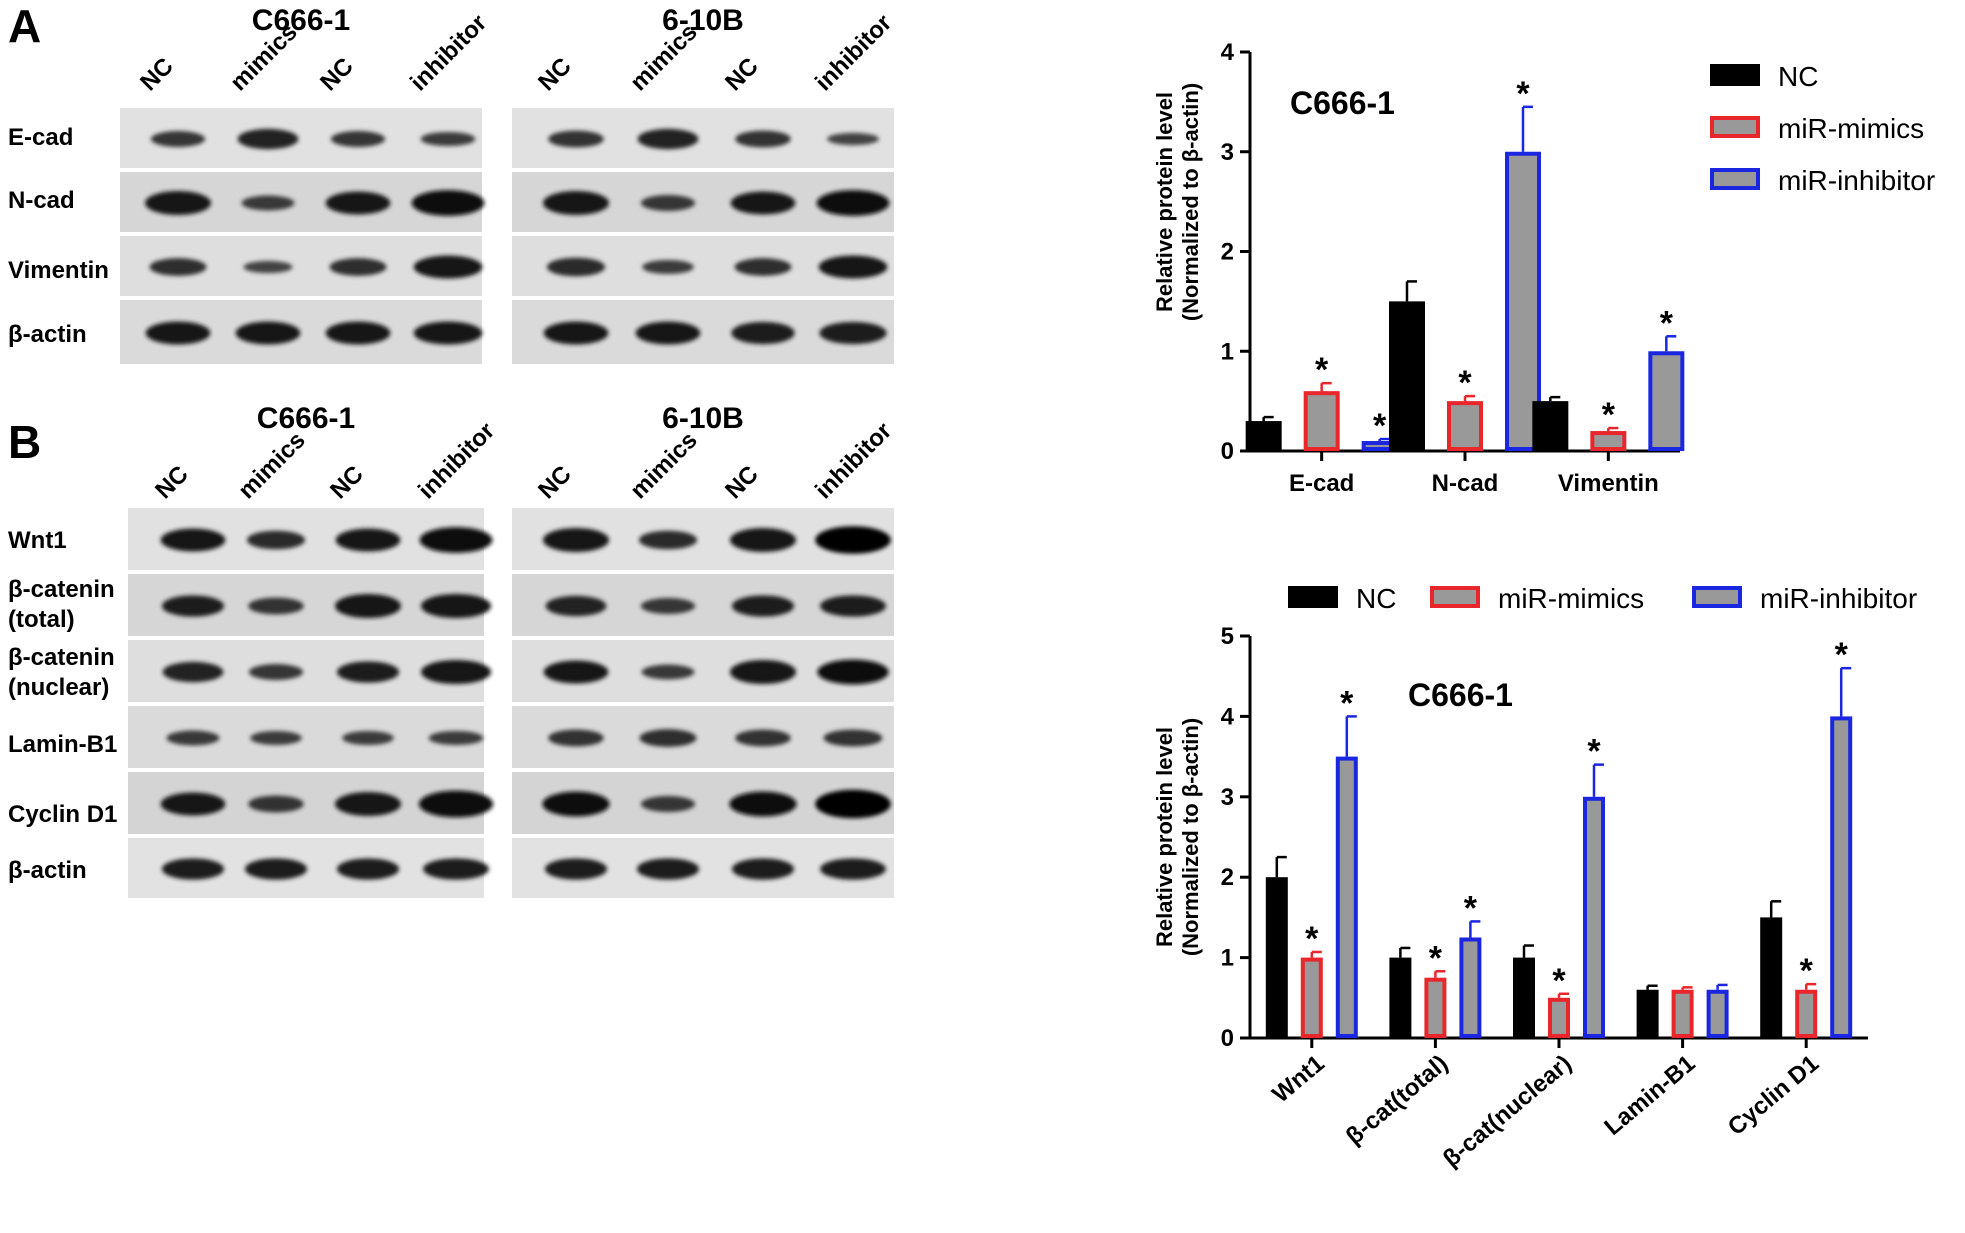 The height and width of the screenshot is (1233, 1965). What do you see at coordinates (61, 657) in the screenshot?
I see `blot-row-label: β-catenin` at bounding box center [61, 657].